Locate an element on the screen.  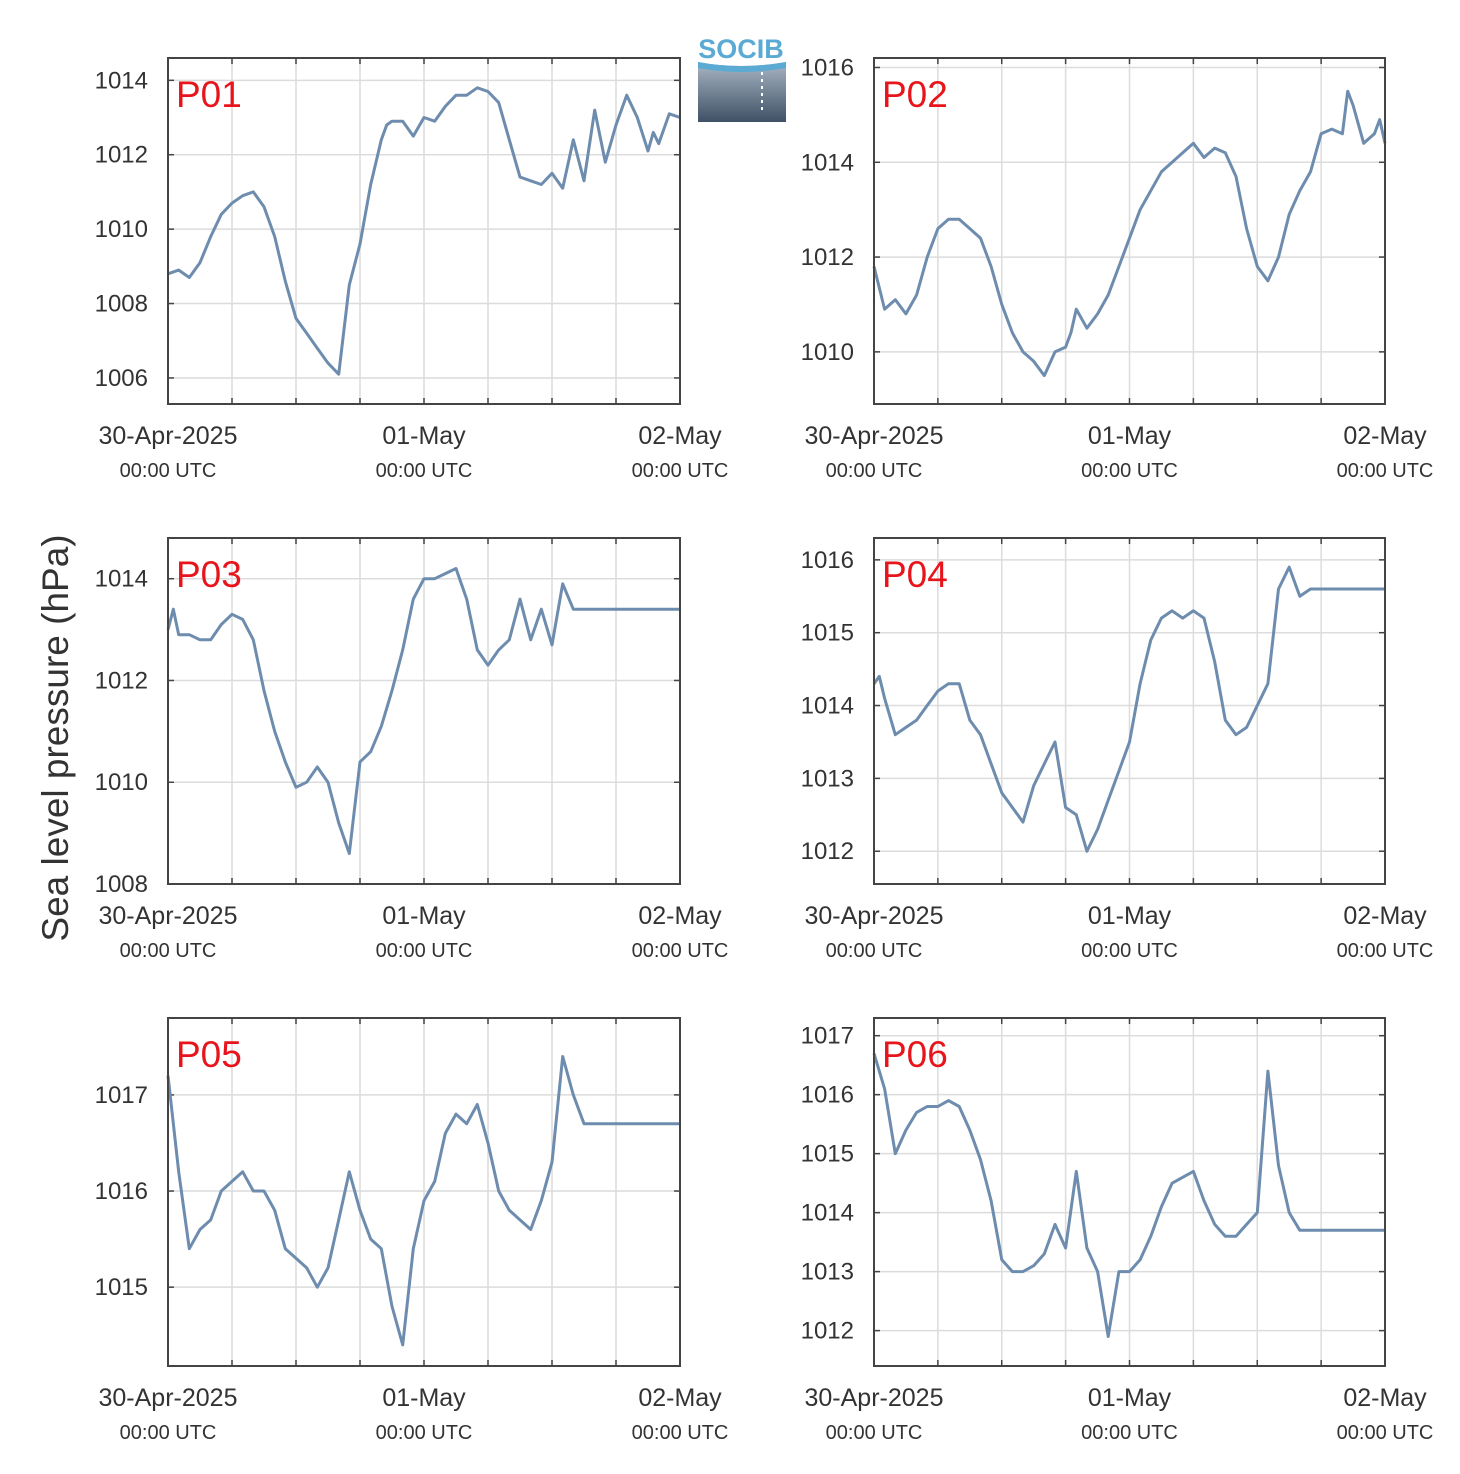
logo-wave is located at coordinates (742, 92).